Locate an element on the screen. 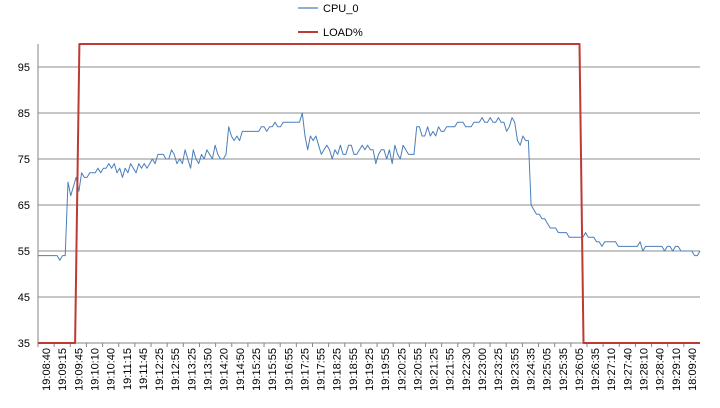 The image size is (720, 408). x-tick-label: 19:16:55 is located at coordinates (289, 369).